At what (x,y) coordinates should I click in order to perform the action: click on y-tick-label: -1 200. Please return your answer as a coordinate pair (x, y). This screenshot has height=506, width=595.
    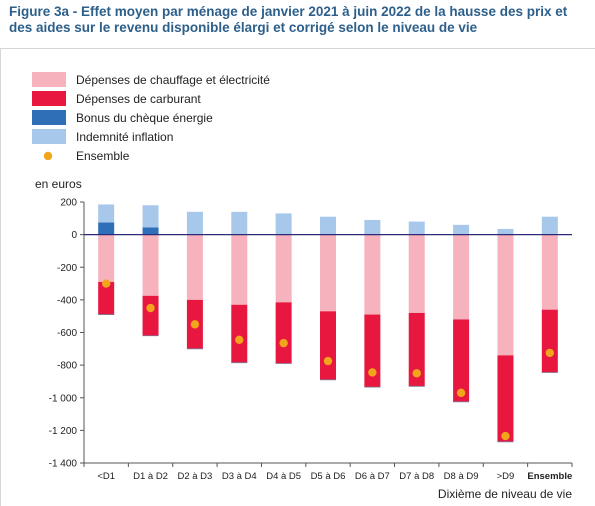
    Looking at the image, I should click on (63, 431).